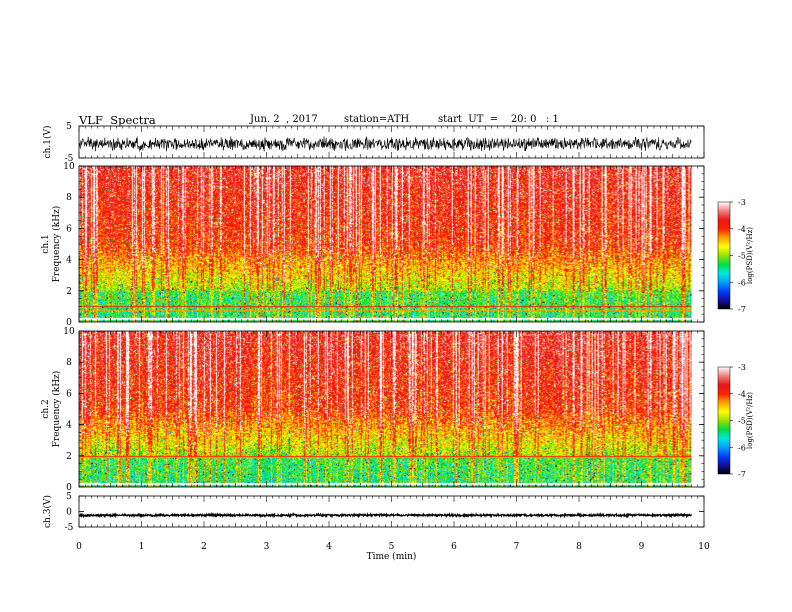  Describe the element at coordinates (329, 547) in the screenshot. I see `x-tick-label: 4` at that location.